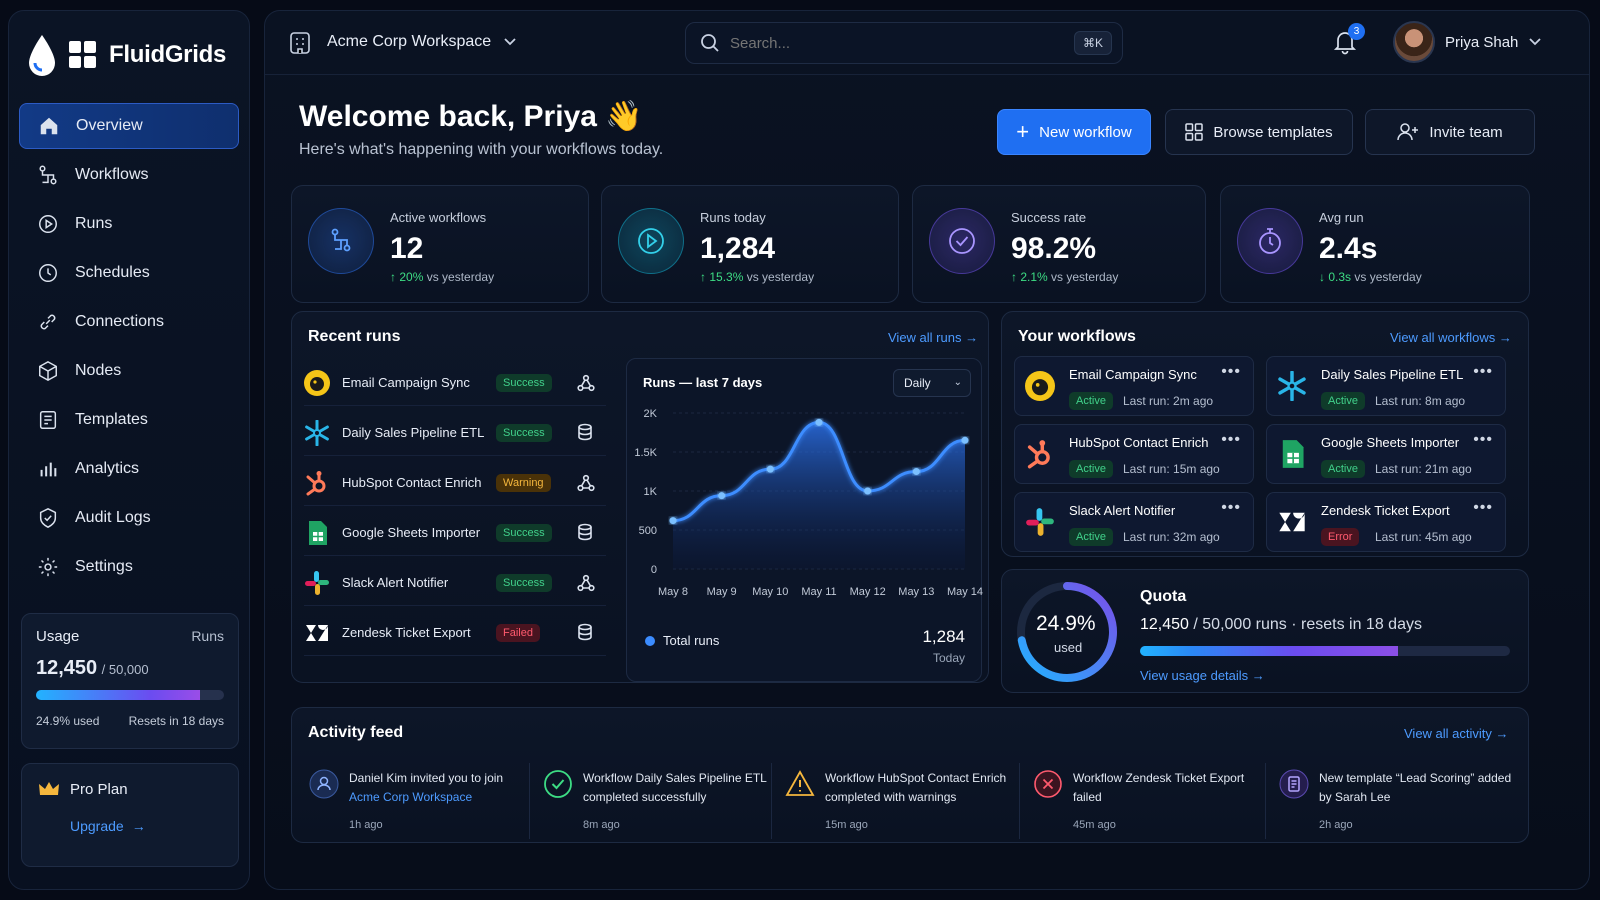 Image resolution: width=1600 pixels, height=900 pixels. Describe the element at coordinates (67, 668) in the screenshot. I see `usage-used: 12,450` at that location.